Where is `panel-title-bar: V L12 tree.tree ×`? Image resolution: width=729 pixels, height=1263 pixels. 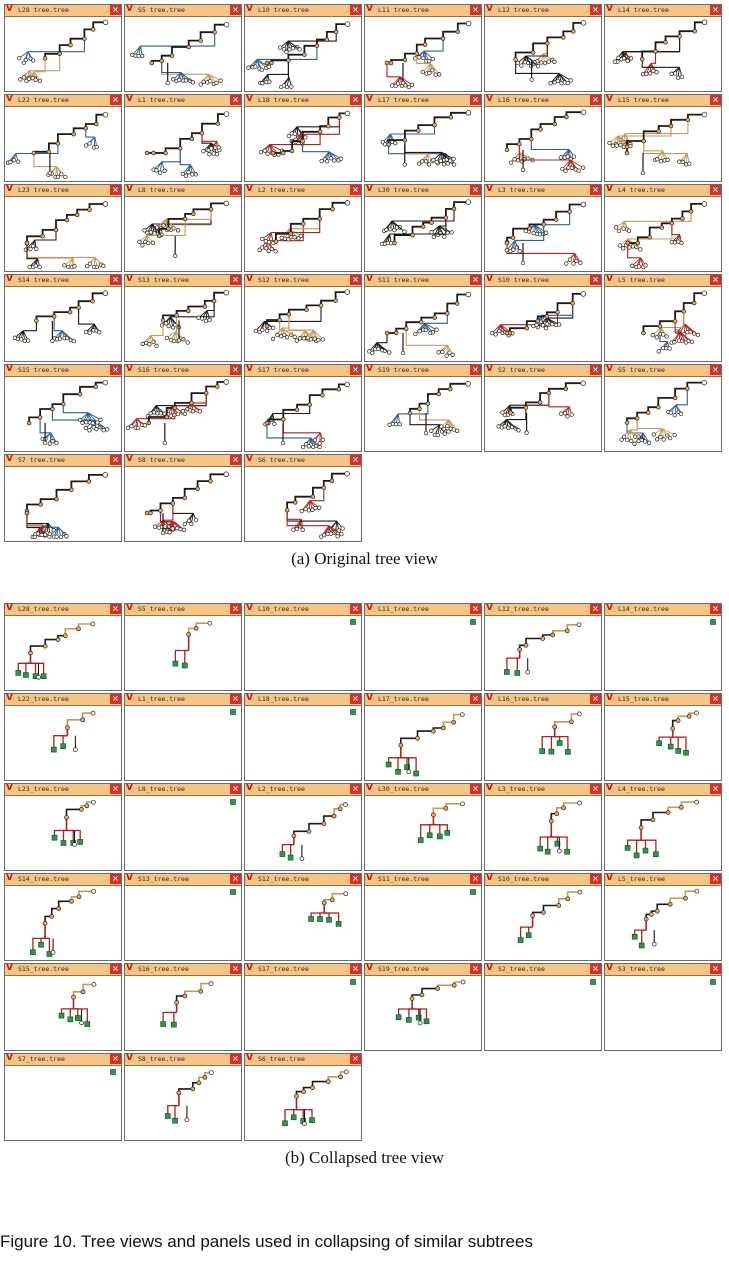 panel-title-bar: V L12 tree.tree × is located at coordinates (543, 11).